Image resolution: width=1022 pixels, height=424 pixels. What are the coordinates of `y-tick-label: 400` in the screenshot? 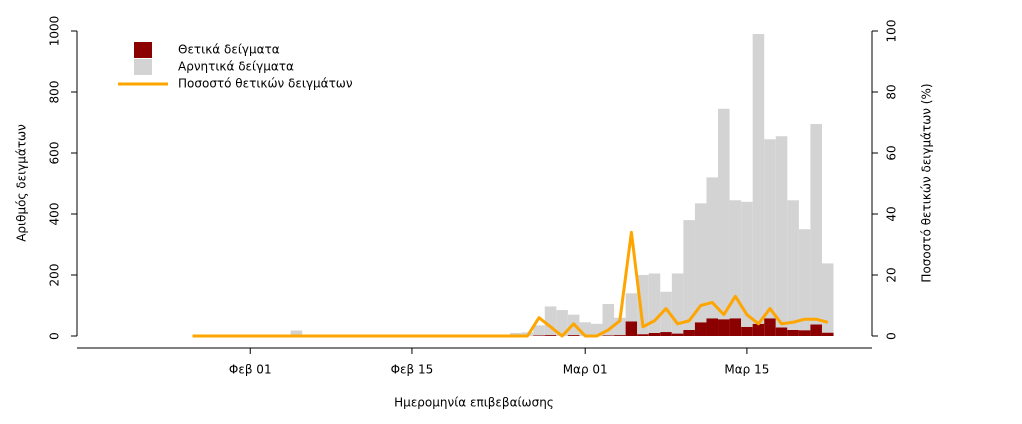 It's located at (55, 214).